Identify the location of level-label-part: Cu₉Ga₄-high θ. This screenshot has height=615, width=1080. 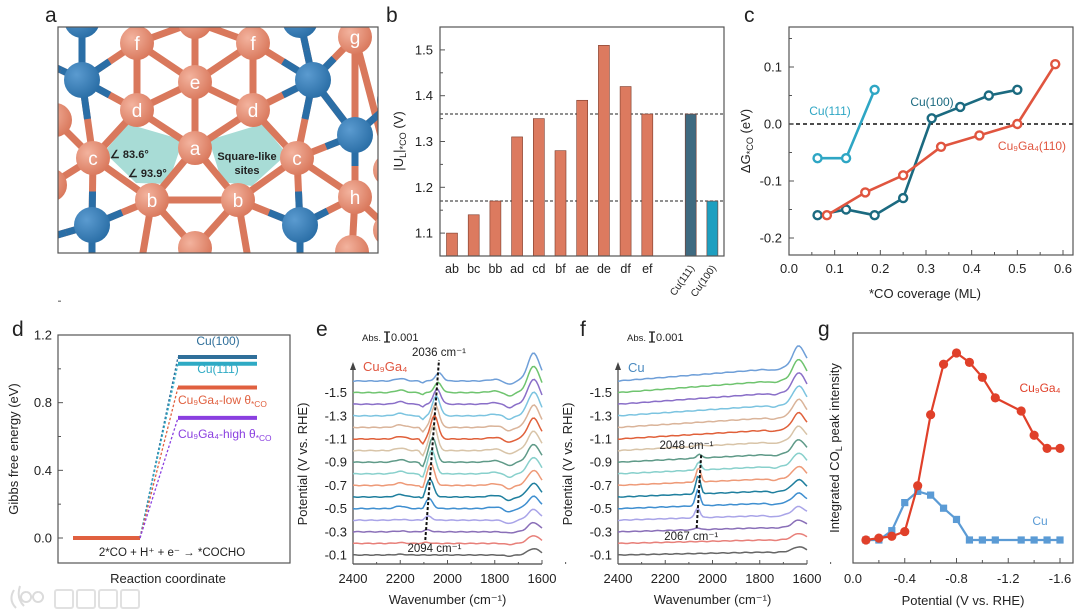
(217, 434).